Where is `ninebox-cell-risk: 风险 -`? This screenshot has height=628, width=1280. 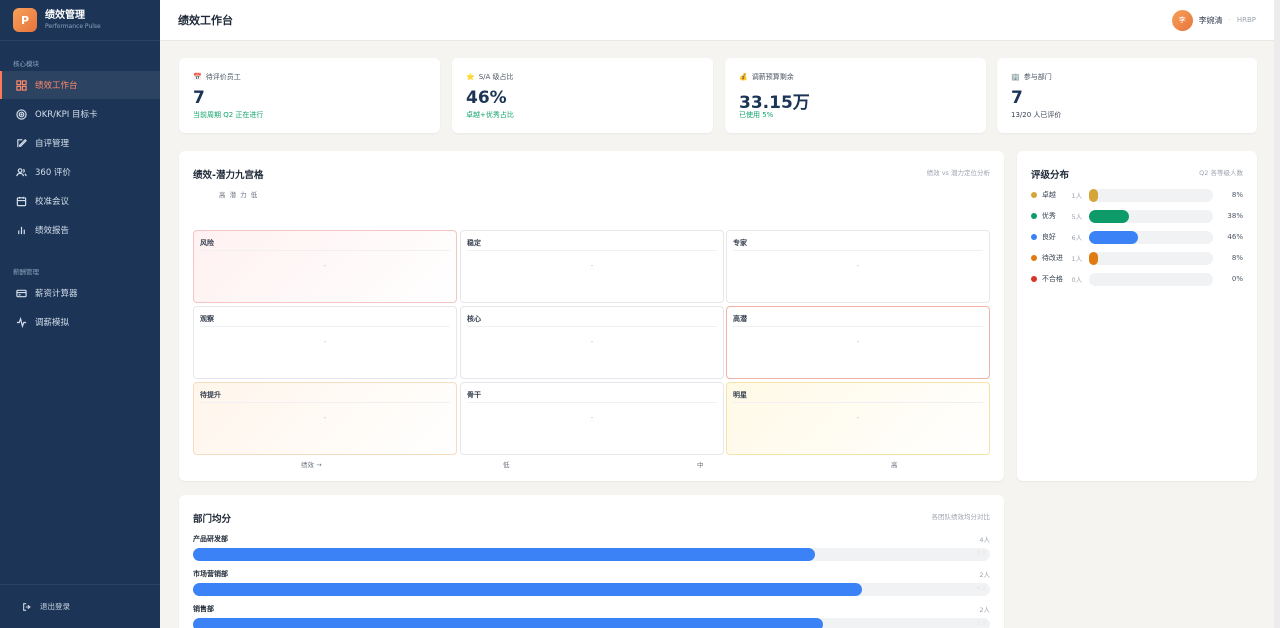 ninebox-cell-risk: 风险 - is located at coordinates (325, 266).